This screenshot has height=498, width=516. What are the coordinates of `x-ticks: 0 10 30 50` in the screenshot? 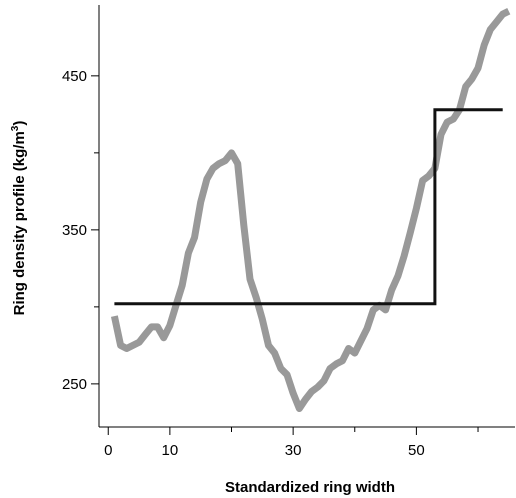 It's located at (291, 443).